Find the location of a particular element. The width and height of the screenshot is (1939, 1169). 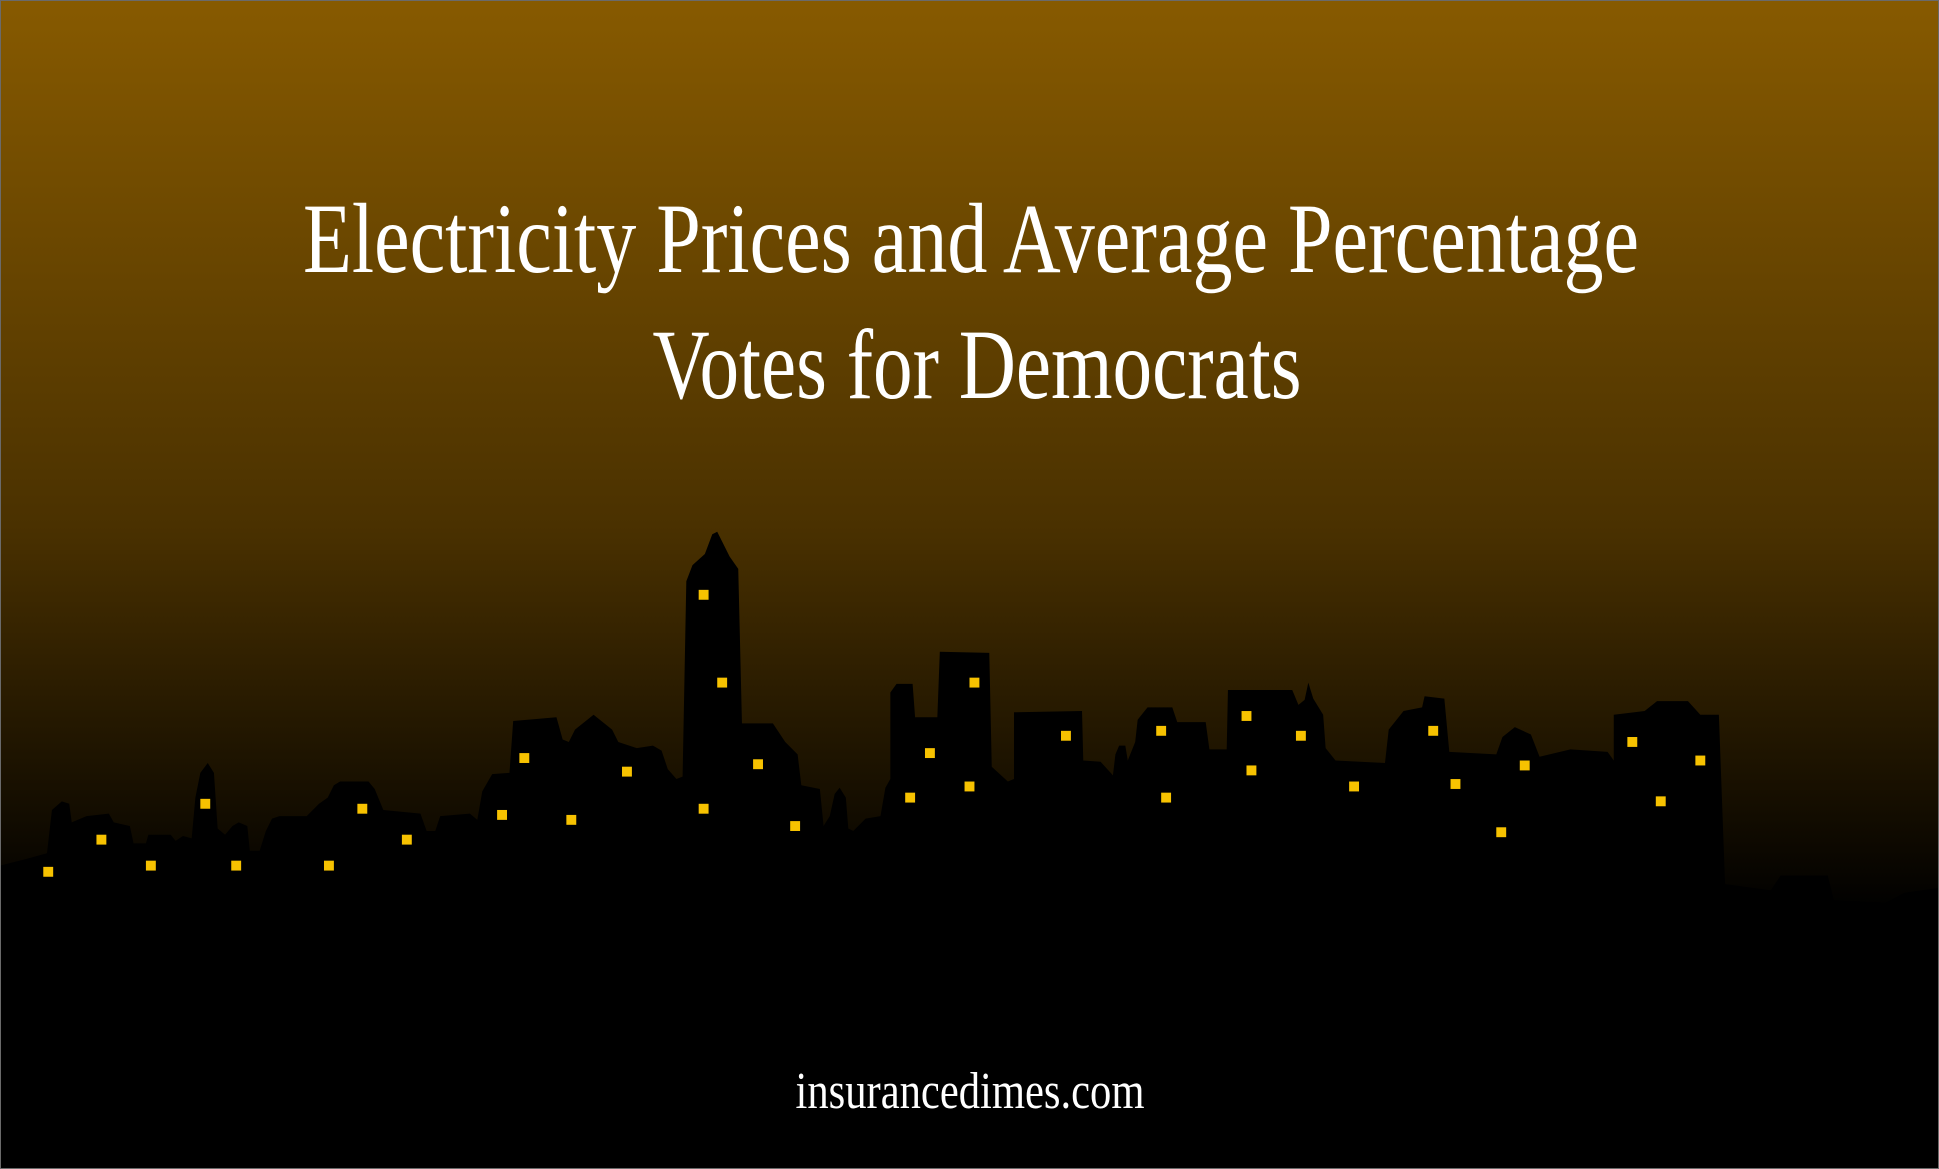

site-name: insurancedimes.com is located at coordinates (970, 1091).